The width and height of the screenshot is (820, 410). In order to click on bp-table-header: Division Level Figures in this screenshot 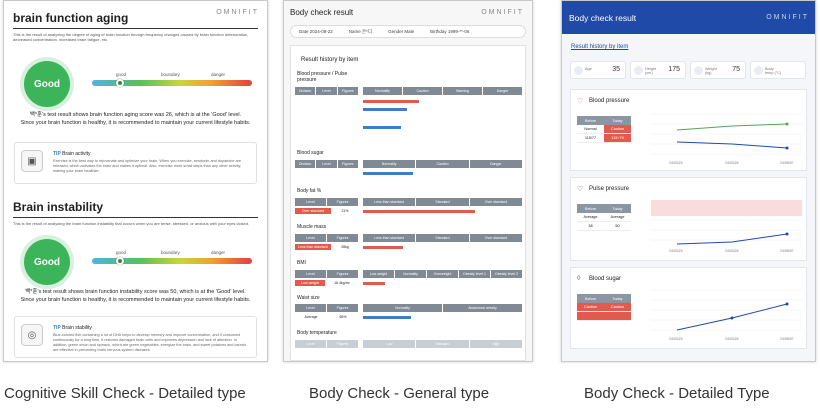, I will do `click(327, 91)`.